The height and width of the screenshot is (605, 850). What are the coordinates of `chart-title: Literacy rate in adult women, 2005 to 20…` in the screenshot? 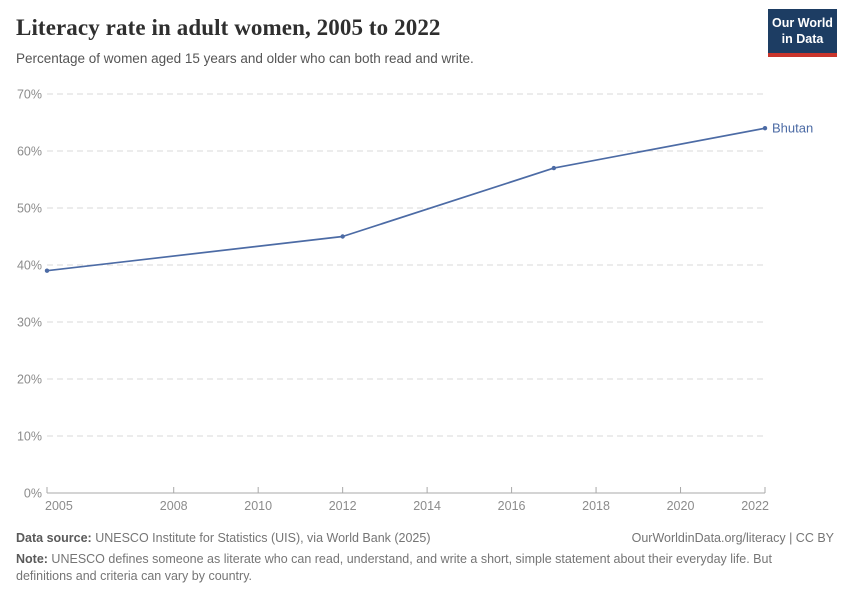 It's located at (228, 27).